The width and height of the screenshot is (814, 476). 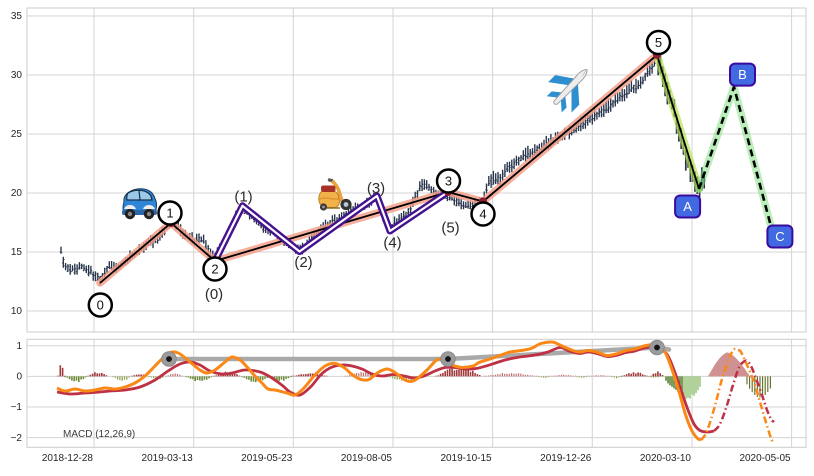 What do you see at coordinates (17, 438) in the screenshot?
I see `svg-text: −2` at bounding box center [17, 438].